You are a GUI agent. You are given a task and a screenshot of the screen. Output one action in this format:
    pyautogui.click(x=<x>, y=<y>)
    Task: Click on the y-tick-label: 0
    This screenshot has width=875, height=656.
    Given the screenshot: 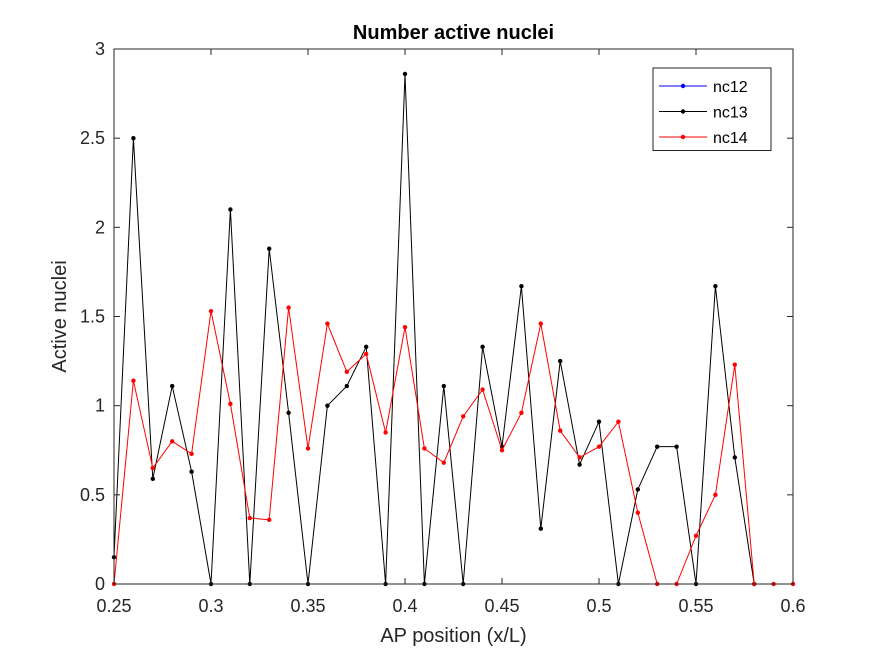 What is the action you would take?
    pyautogui.click(x=100, y=584)
    